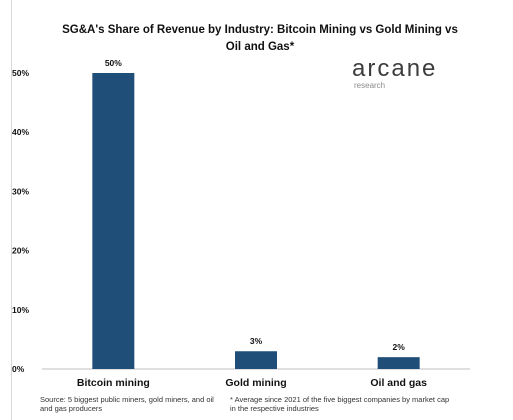  What do you see at coordinates (398, 383) in the screenshot?
I see `x-category-label: Oil and gas` at bounding box center [398, 383].